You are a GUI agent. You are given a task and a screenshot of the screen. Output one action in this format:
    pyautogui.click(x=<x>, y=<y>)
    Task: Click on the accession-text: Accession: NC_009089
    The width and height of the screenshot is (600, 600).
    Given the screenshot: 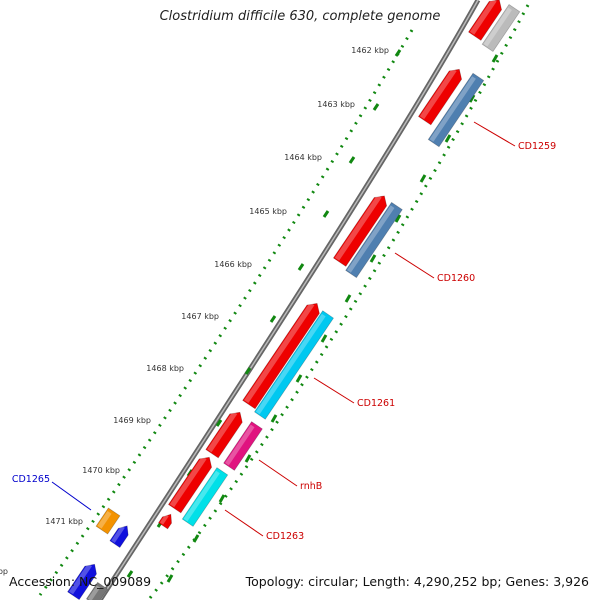 What is the action you would take?
    pyautogui.click(x=80, y=581)
    